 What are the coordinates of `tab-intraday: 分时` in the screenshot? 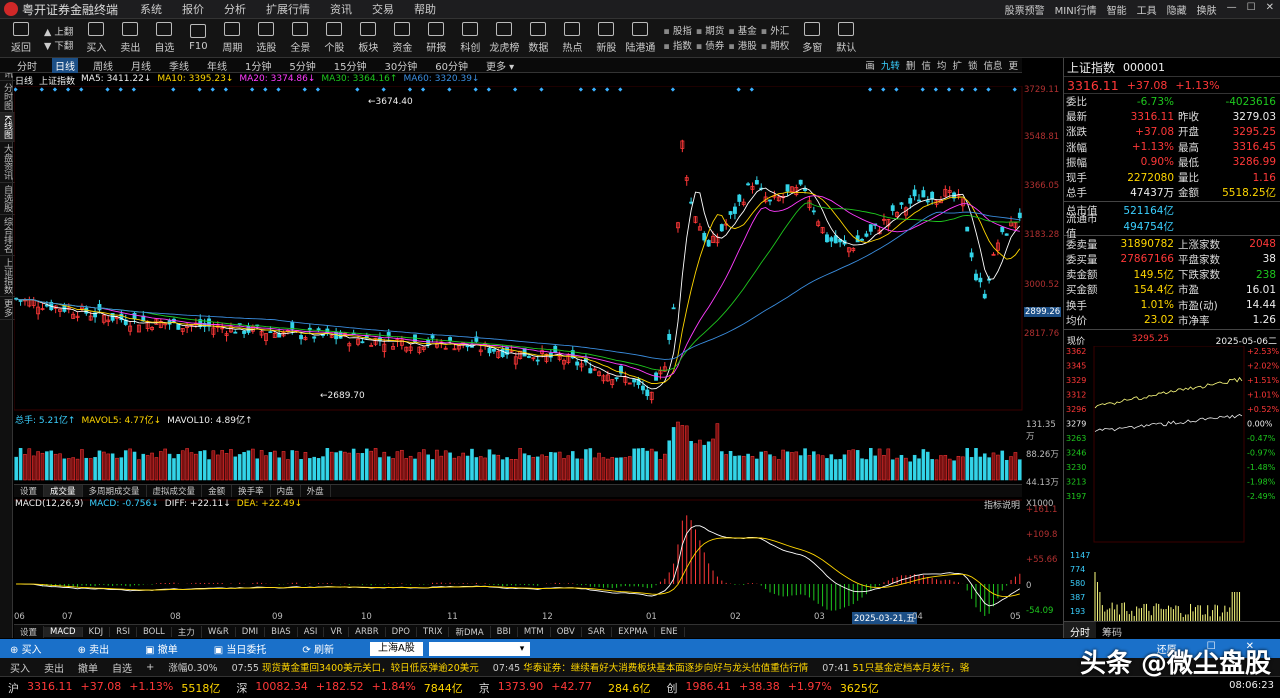 It's located at (27, 67).